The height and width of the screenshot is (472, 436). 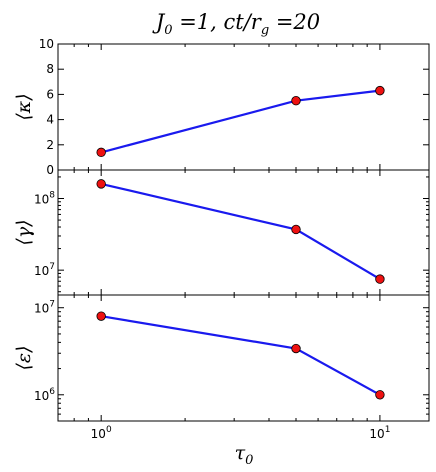 What do you see at coordinates (24, 357) in the screenshot?
I see `y-axis-label: ⟨ε⟩` at bounding box center [24, 357].